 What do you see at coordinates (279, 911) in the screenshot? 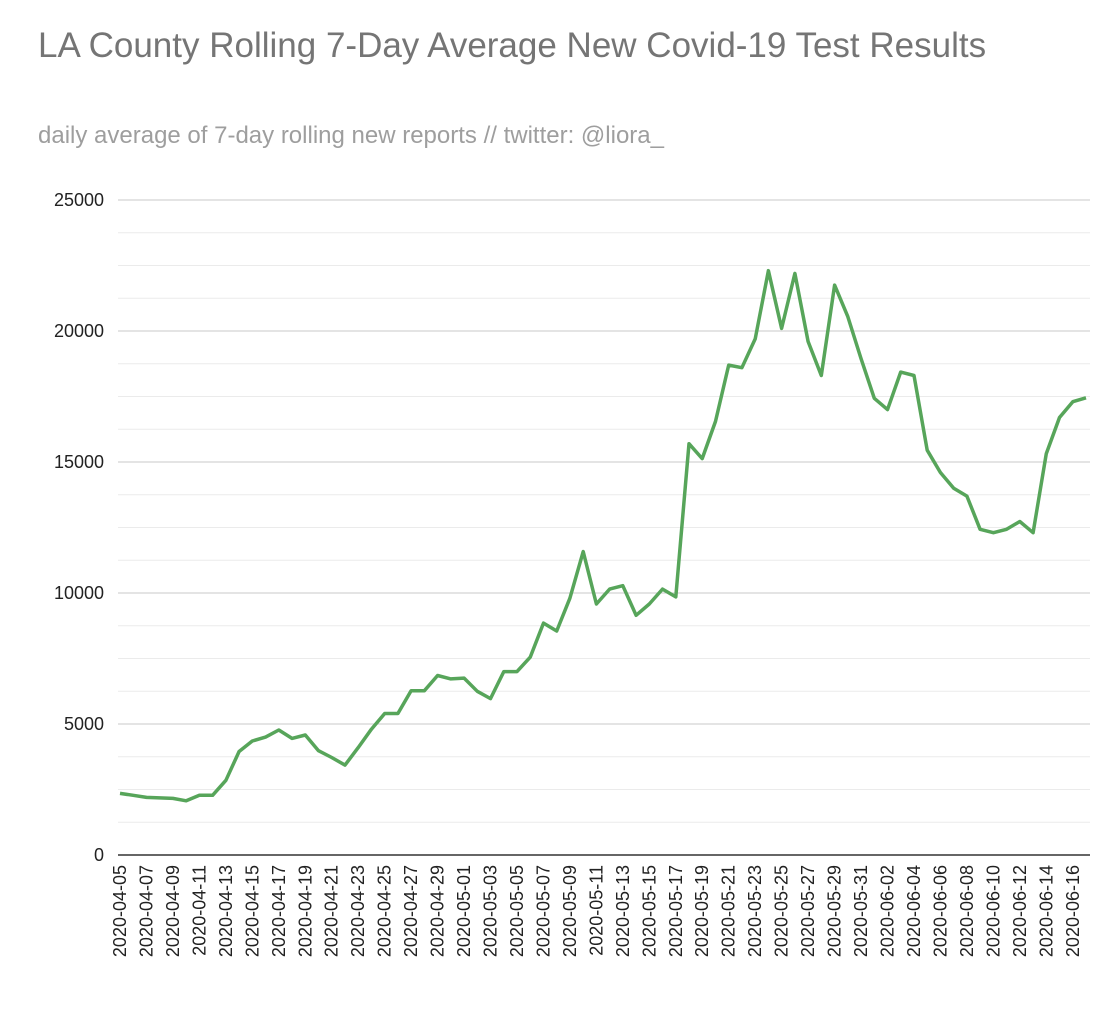
I see `x-tick-label: 2020-04-17` at bounding box center [279, 911].